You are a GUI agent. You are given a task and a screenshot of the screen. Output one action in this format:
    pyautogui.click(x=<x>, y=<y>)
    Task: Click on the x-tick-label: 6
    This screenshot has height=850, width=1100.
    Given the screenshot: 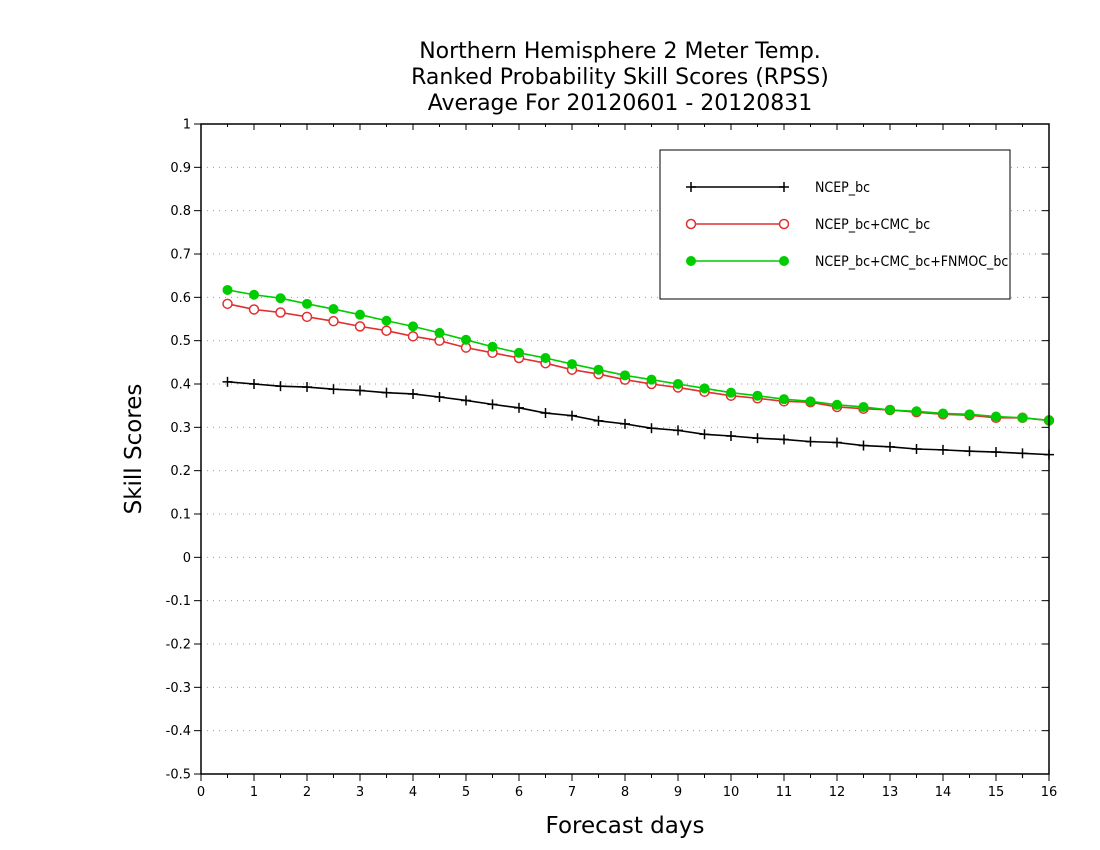 What is the action you would take?
    pyautogui.click(x=519, y=792)
    